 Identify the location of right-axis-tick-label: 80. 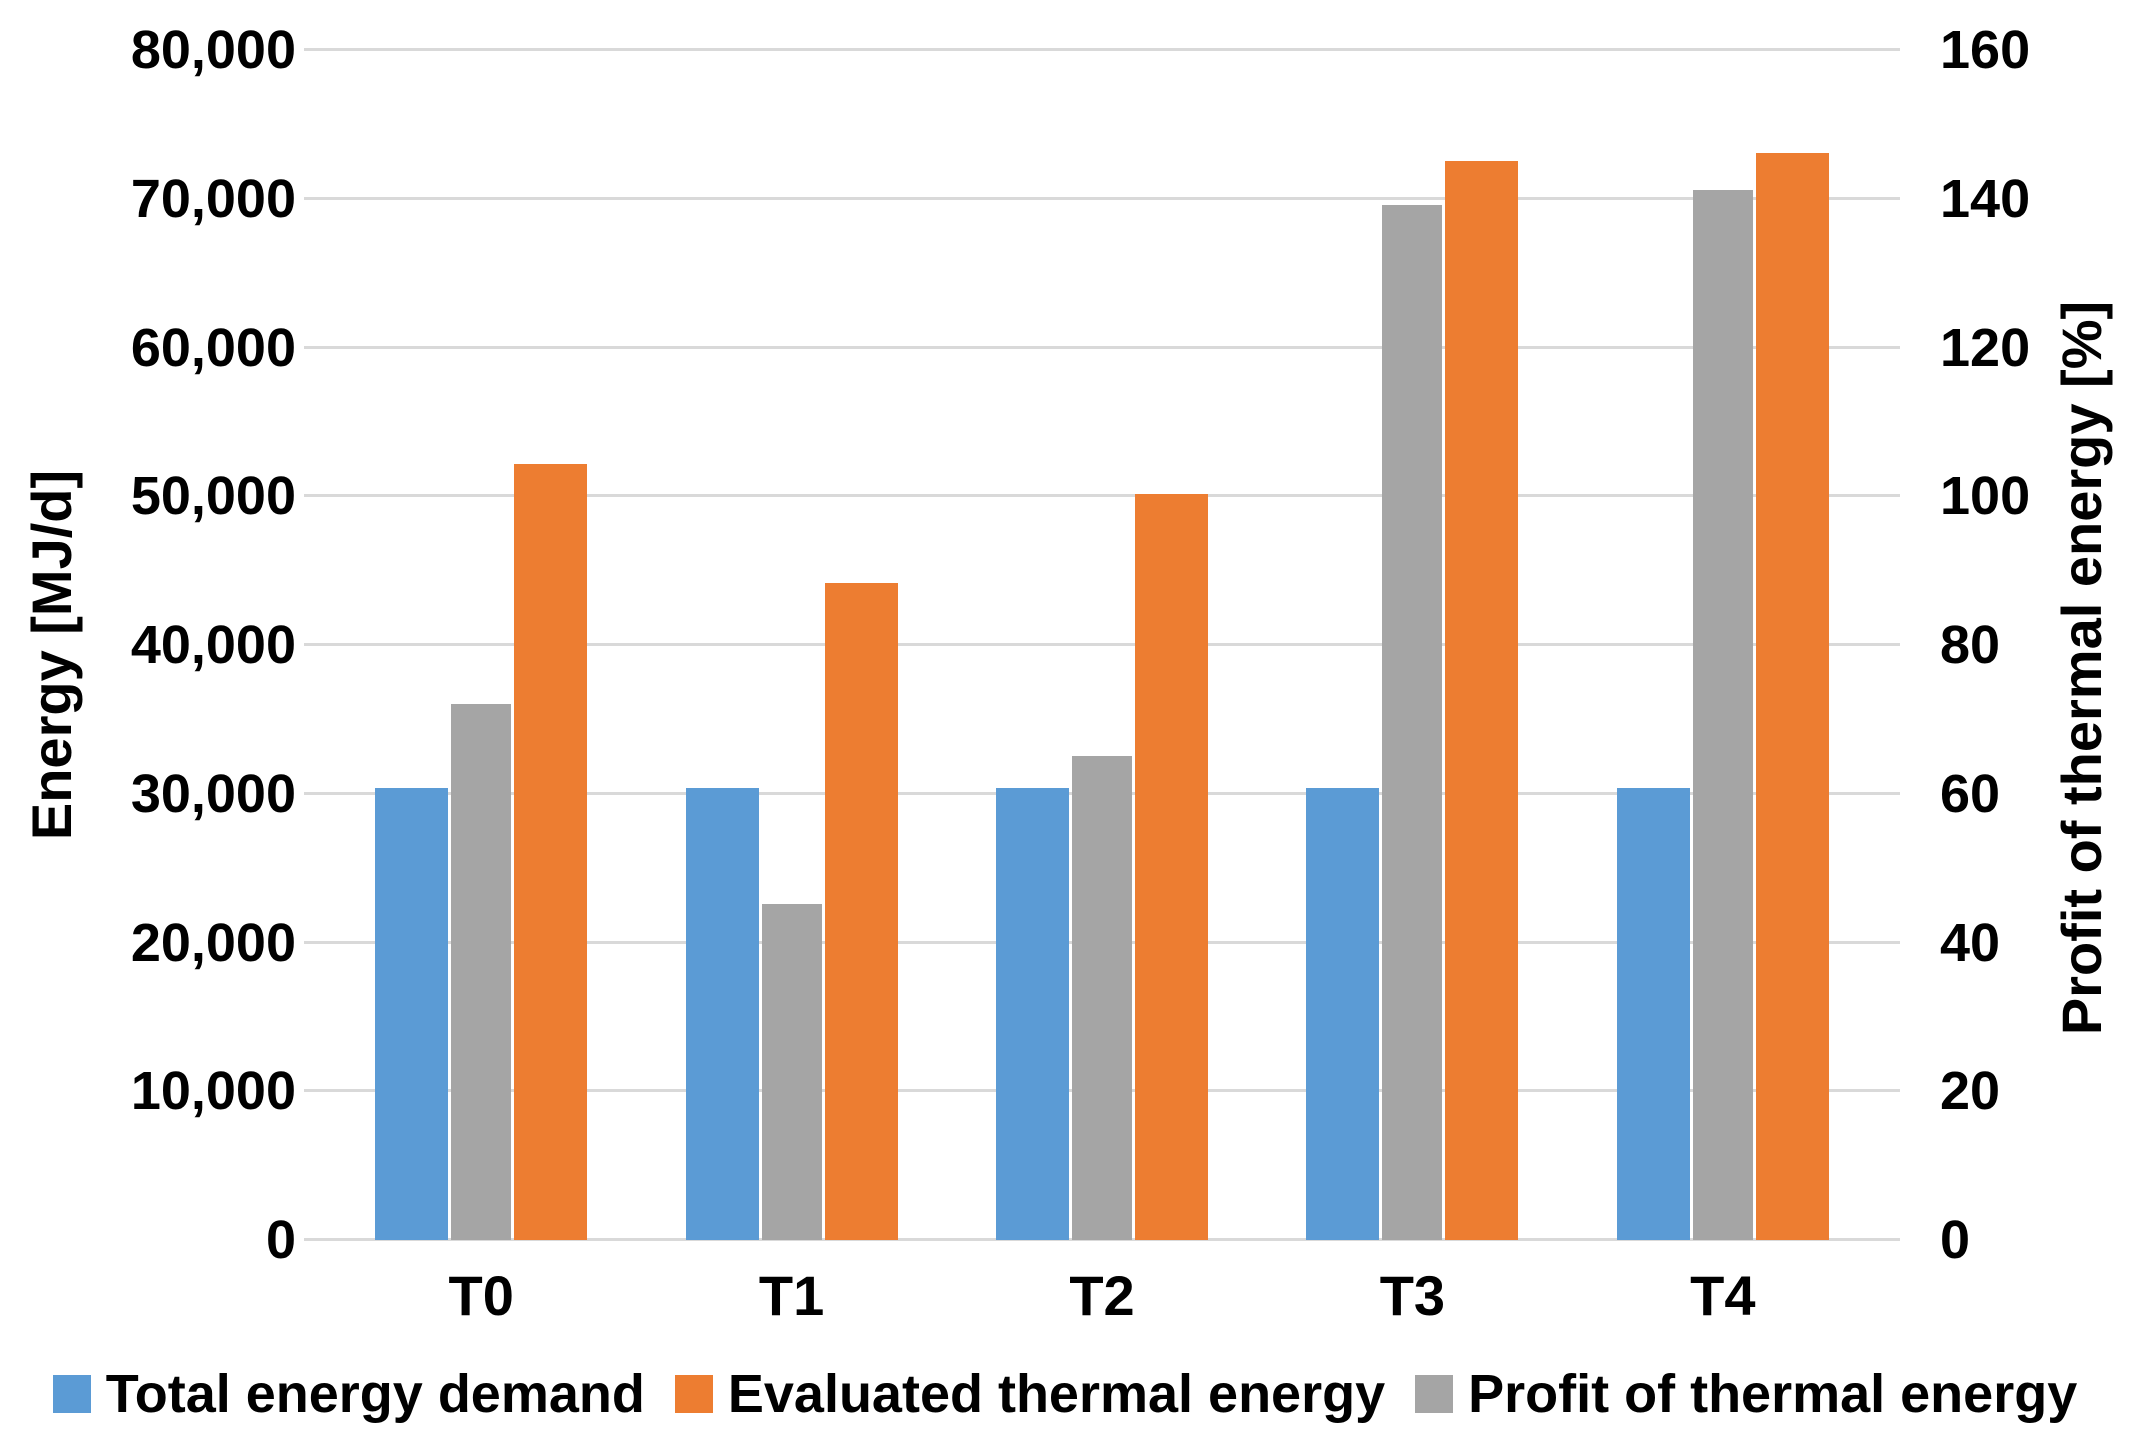
(1970, 645).